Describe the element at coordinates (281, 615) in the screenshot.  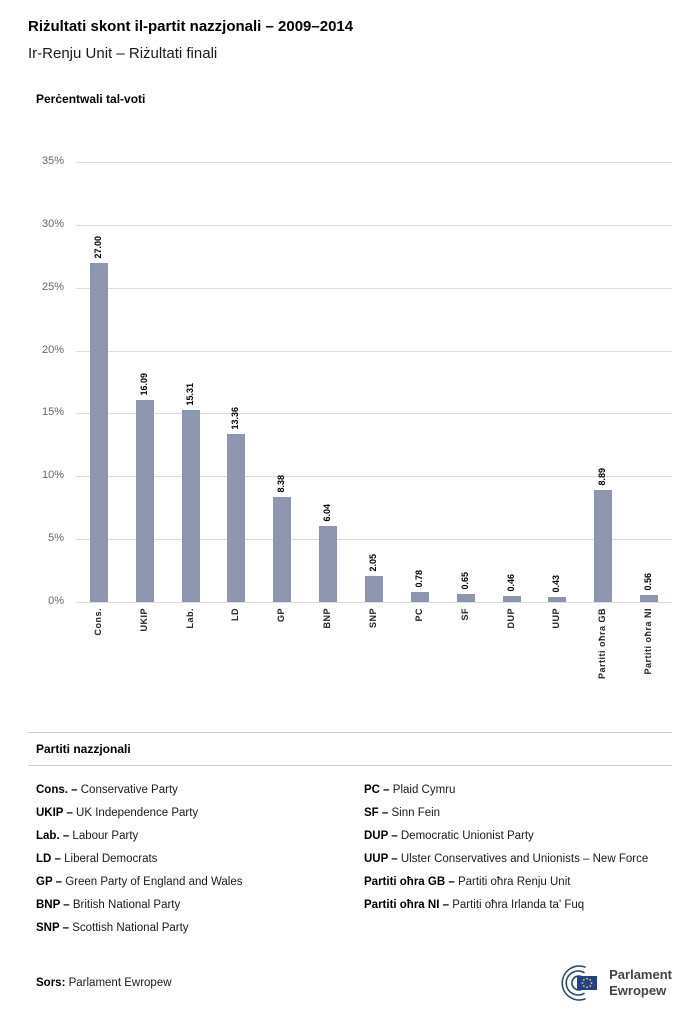
I see `x-axis-category-label: GP` at that location.